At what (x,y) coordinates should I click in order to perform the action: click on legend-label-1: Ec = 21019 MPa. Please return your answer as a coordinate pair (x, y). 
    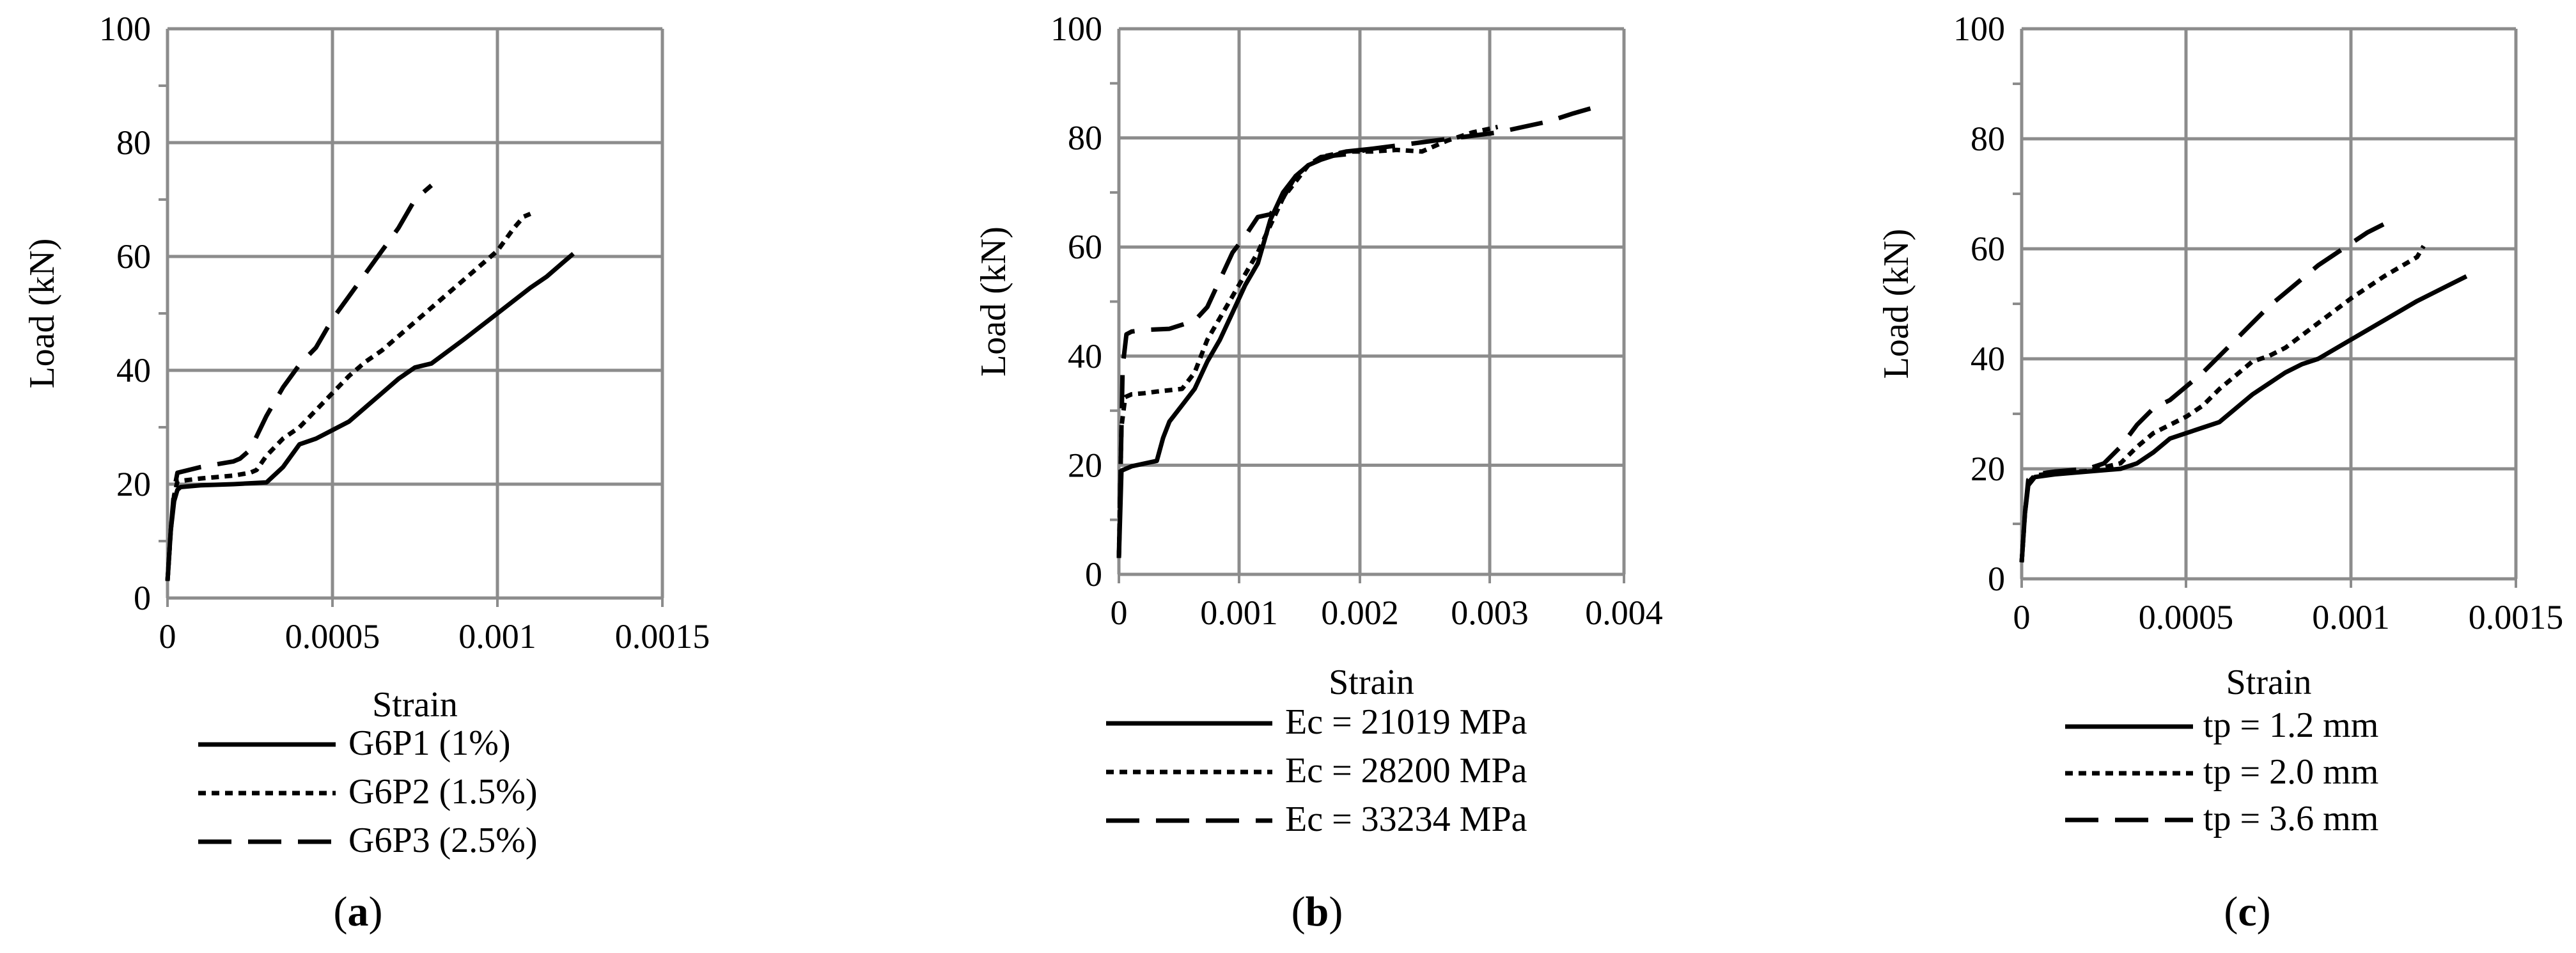
    Looking at the image, I should click on (1406, 722).